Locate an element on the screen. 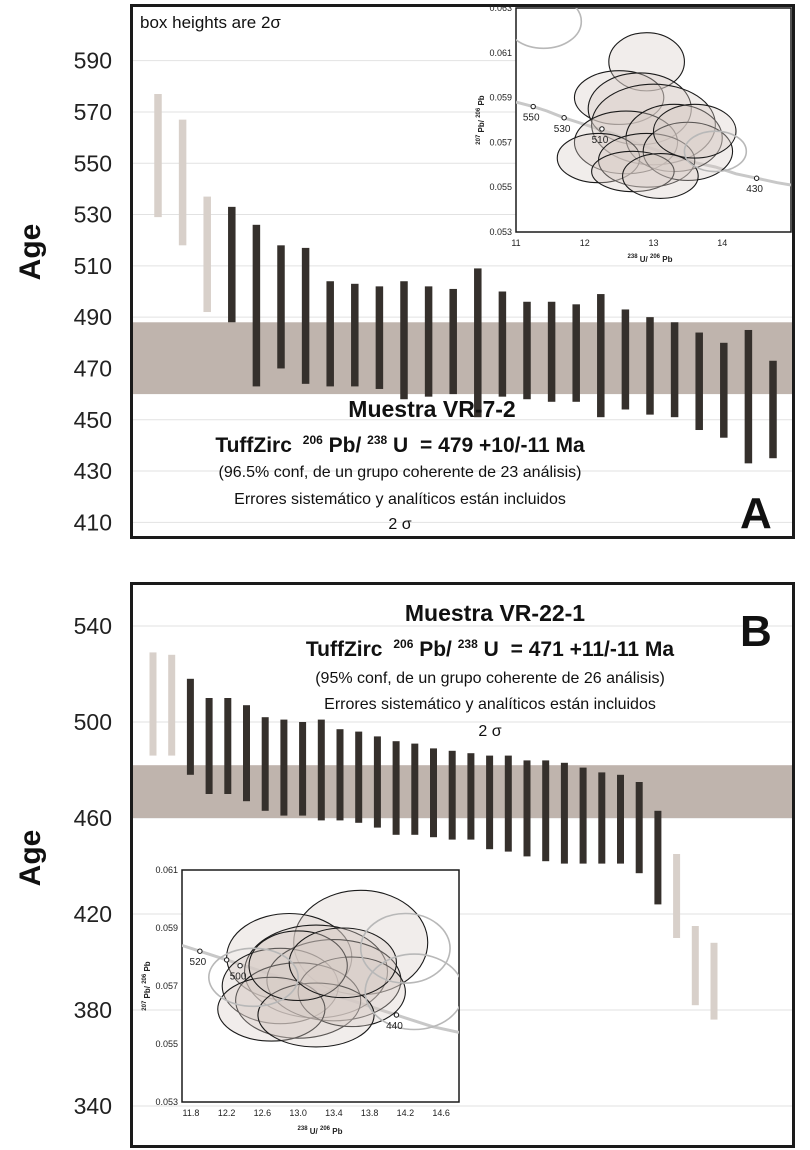 The image size is (810, 1150). panel-a-y-ticks: 590 570 550 530 510 490 470 450 430 410 is located at coordinates (93, 292).